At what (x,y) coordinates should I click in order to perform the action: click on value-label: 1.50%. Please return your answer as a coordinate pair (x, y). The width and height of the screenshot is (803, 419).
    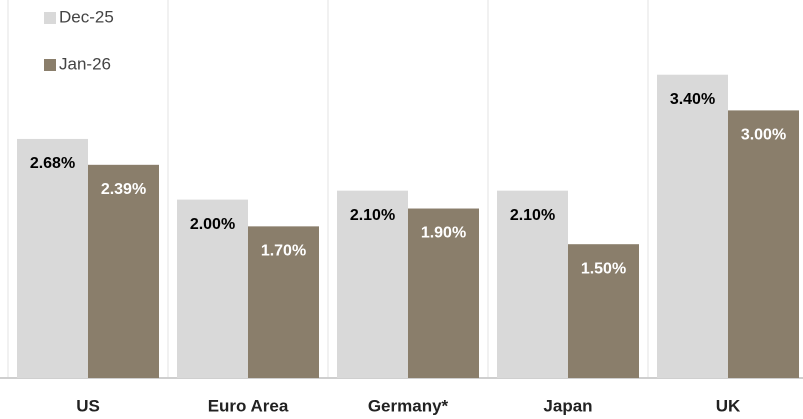
    Looking at the image, I should click on (603, 268).